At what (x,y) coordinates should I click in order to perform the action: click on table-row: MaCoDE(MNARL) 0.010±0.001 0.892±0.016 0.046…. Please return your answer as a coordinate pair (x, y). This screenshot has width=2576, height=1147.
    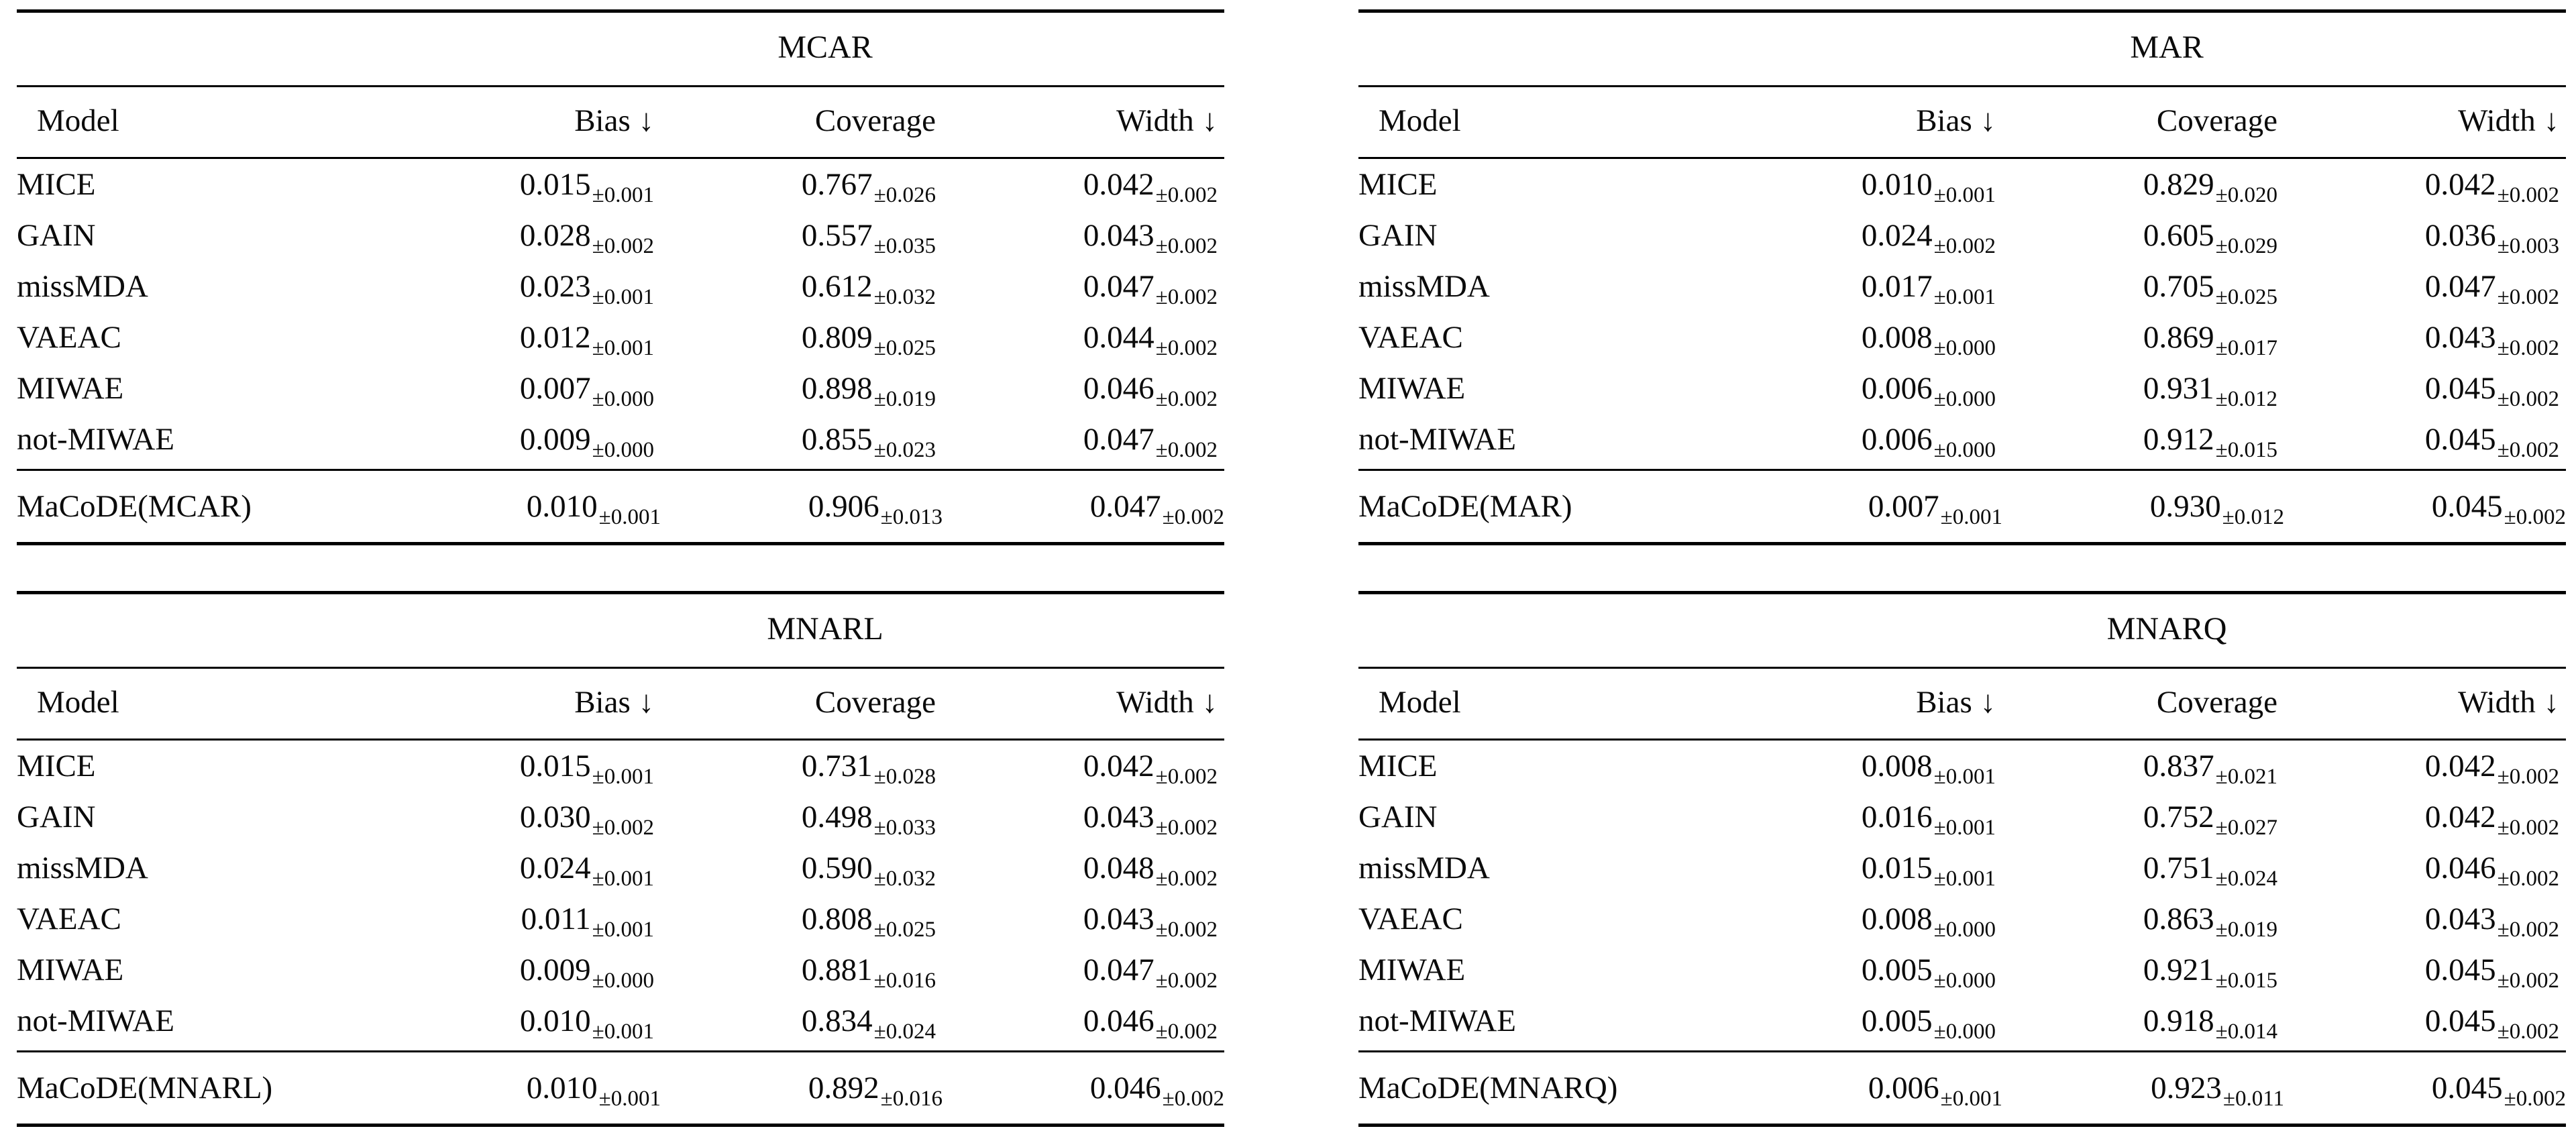
    Looking at the image, I should click on (620, 1089).